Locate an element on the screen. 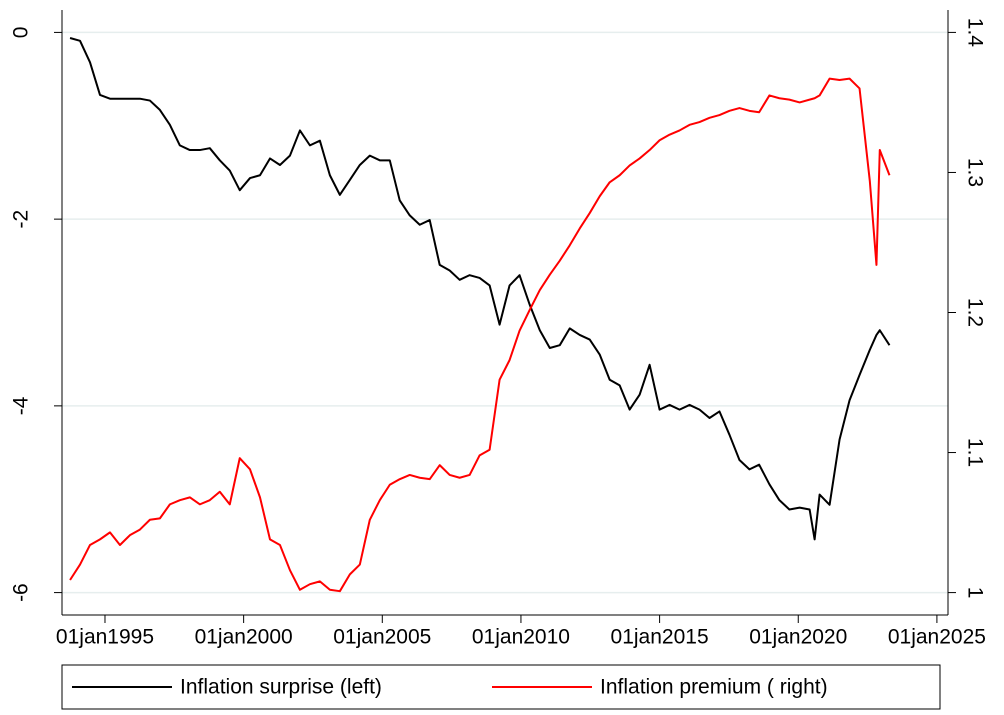  y-tick-label: -4 is located at coordinates (21, 405).